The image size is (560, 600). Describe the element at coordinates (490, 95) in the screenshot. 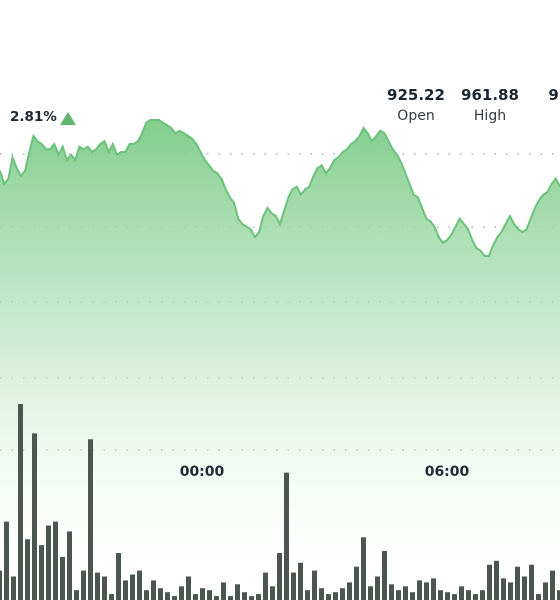

I see `high-value: 961.88` at that location.